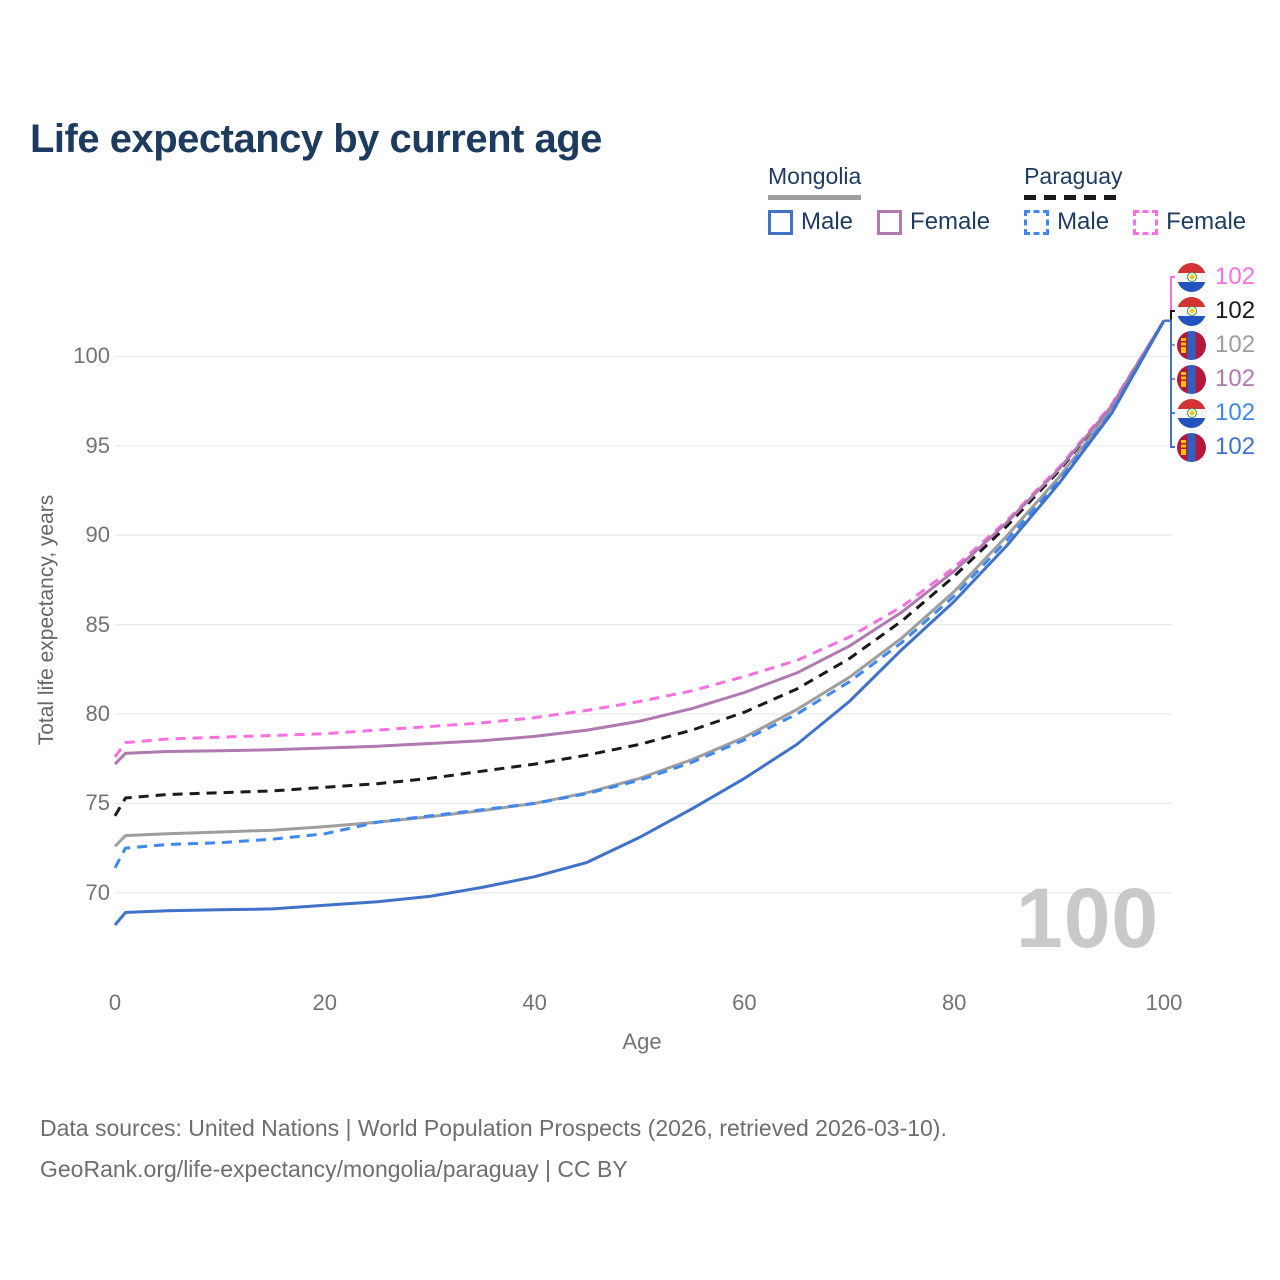 The image size is (1280, 1280). I want to click on x-axis-title: Age, so click(642, 1041).